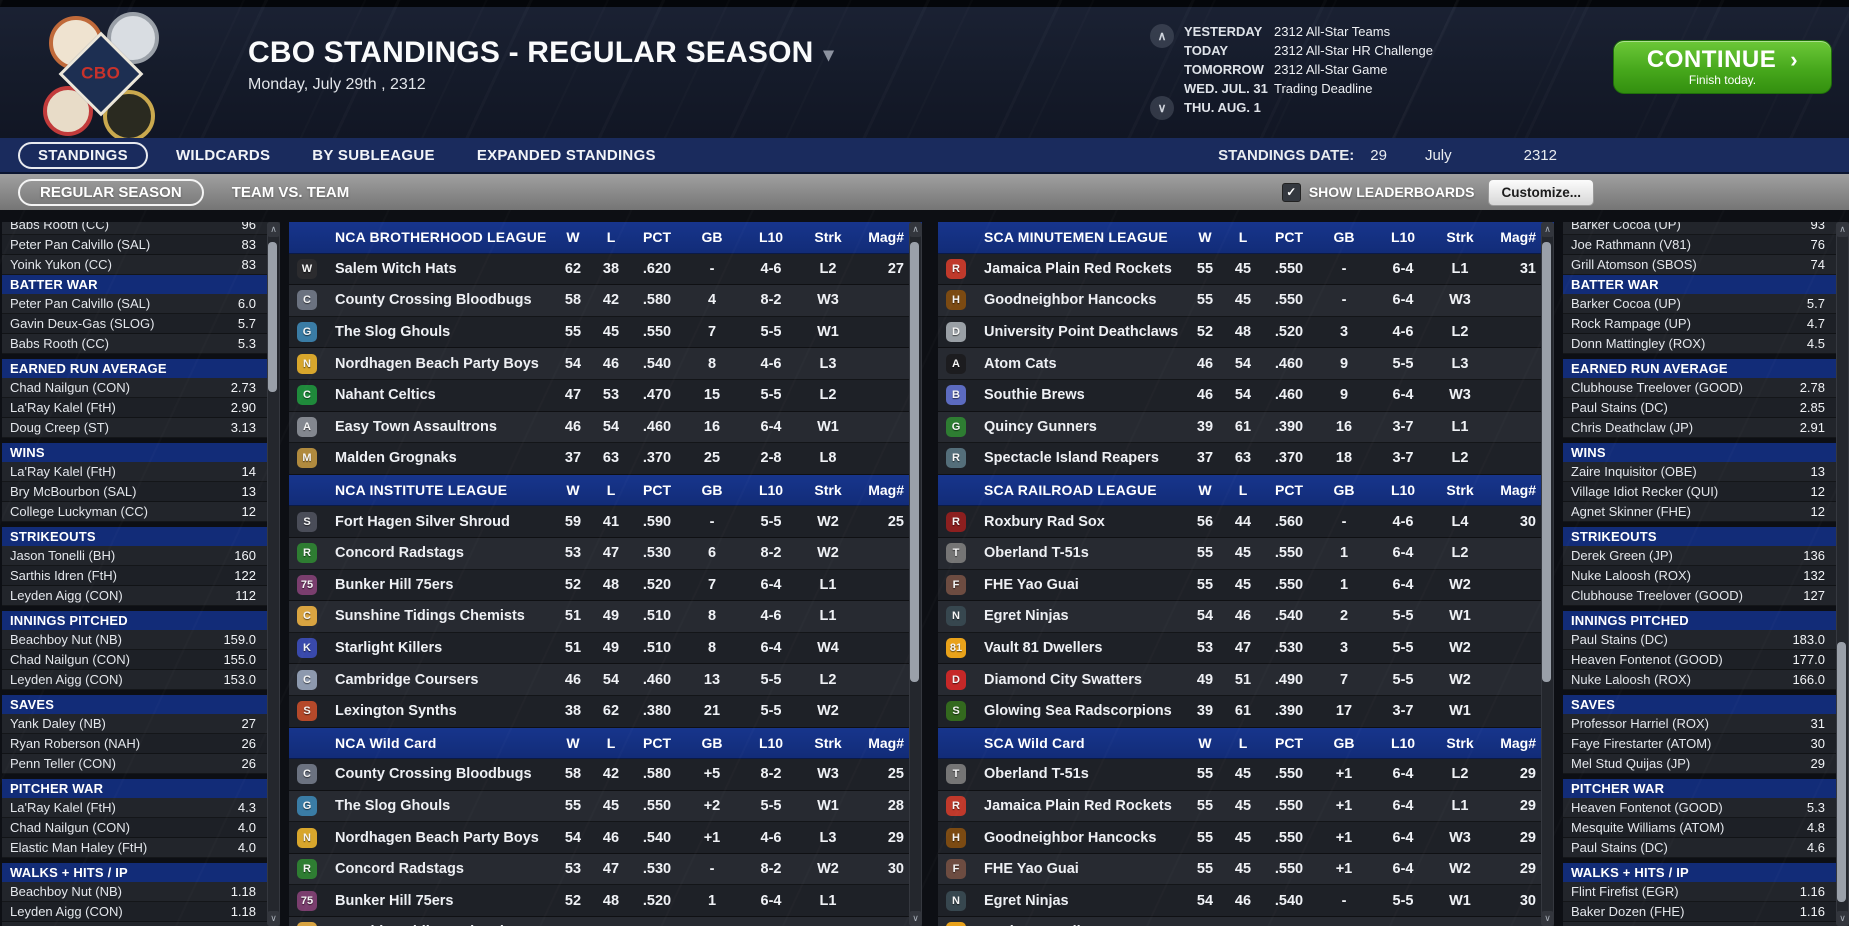 The width and height of the screenshot is (1849, 926). Describe the element at coordinates (141, 472) in the screenshot. I see `leader-row: La'Ray Kalel (FtH) 14` at that location.